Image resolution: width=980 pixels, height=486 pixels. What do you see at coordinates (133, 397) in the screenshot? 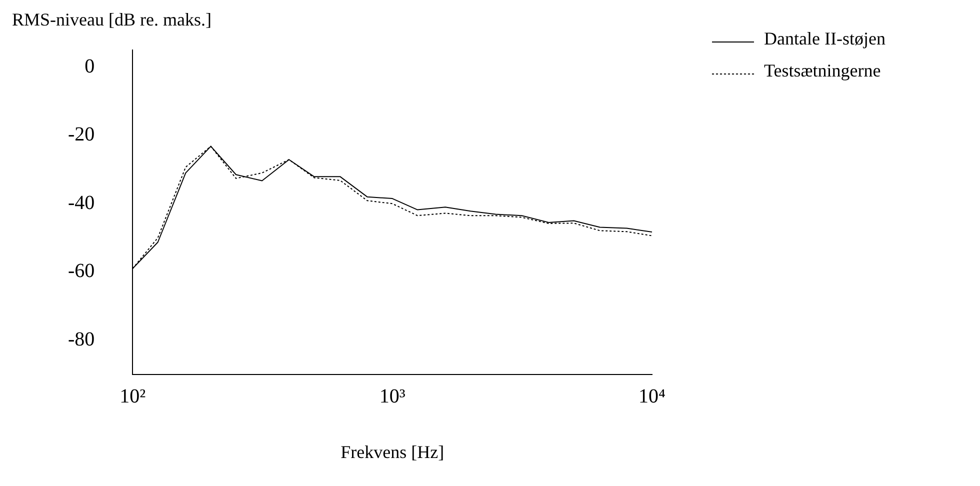
I see `x-tick-label: 10²` at bounding box center [133, 397].